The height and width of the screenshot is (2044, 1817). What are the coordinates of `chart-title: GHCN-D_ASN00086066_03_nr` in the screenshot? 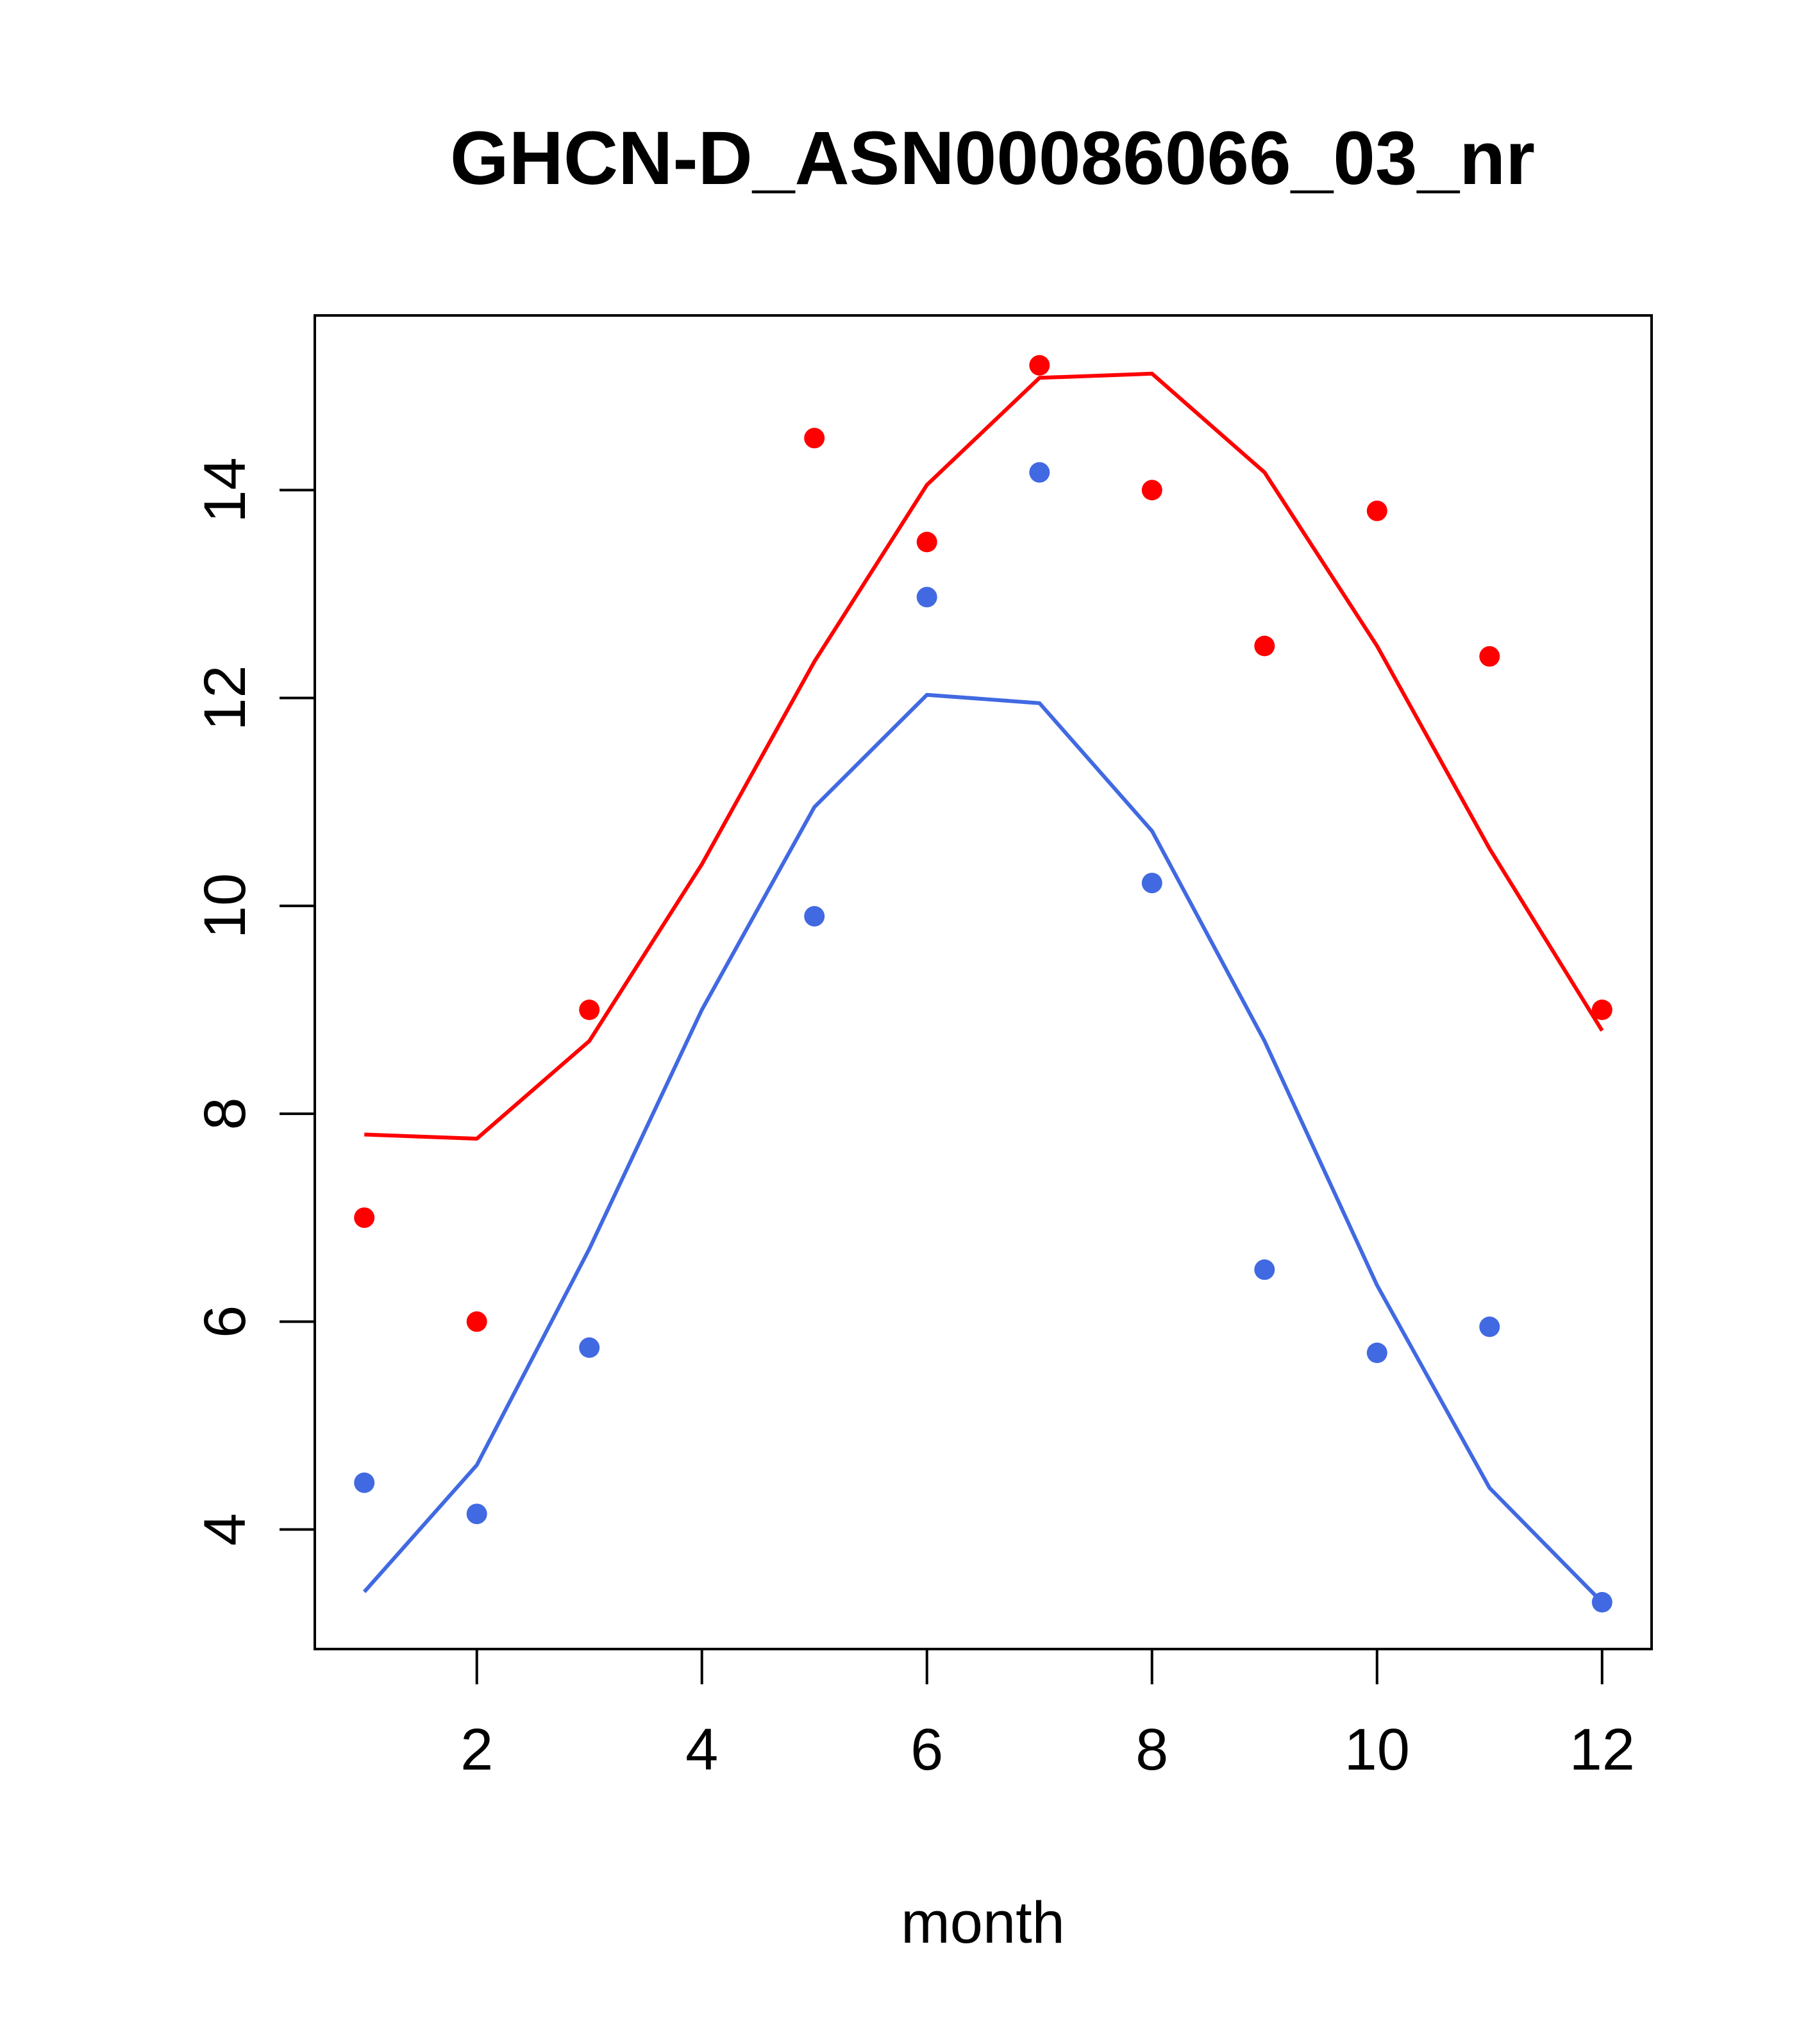 It's located at (993, 158).